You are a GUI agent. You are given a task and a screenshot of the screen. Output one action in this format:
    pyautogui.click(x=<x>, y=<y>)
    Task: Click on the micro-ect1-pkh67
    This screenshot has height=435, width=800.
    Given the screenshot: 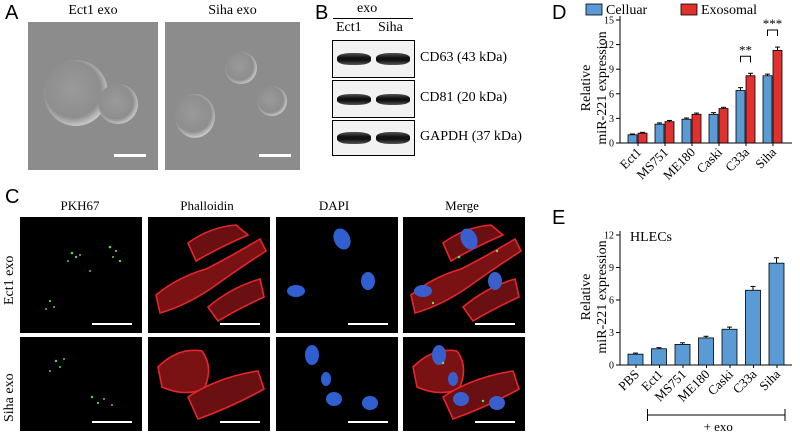 What is the action you would take?
    pyautogui.click(x=81, y=275)
    